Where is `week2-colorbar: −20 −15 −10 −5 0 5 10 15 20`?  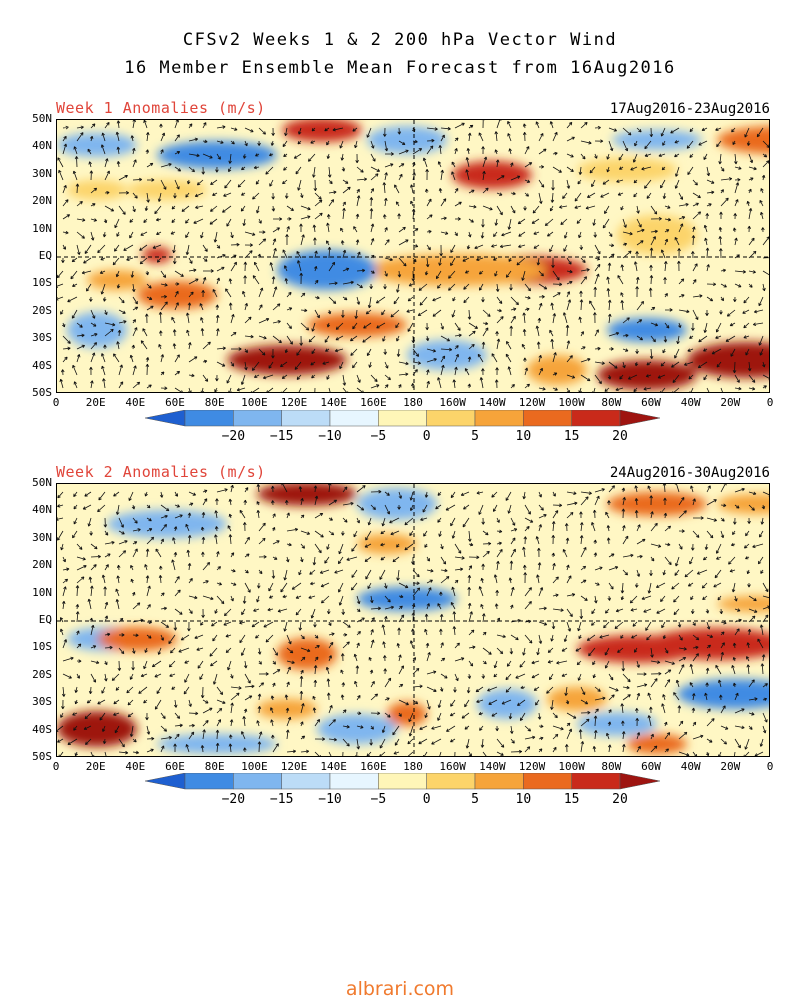
week2-colorbar: −20 −15 −10 −5 0 5 10 15 20 is located at coordinates (400, 793).